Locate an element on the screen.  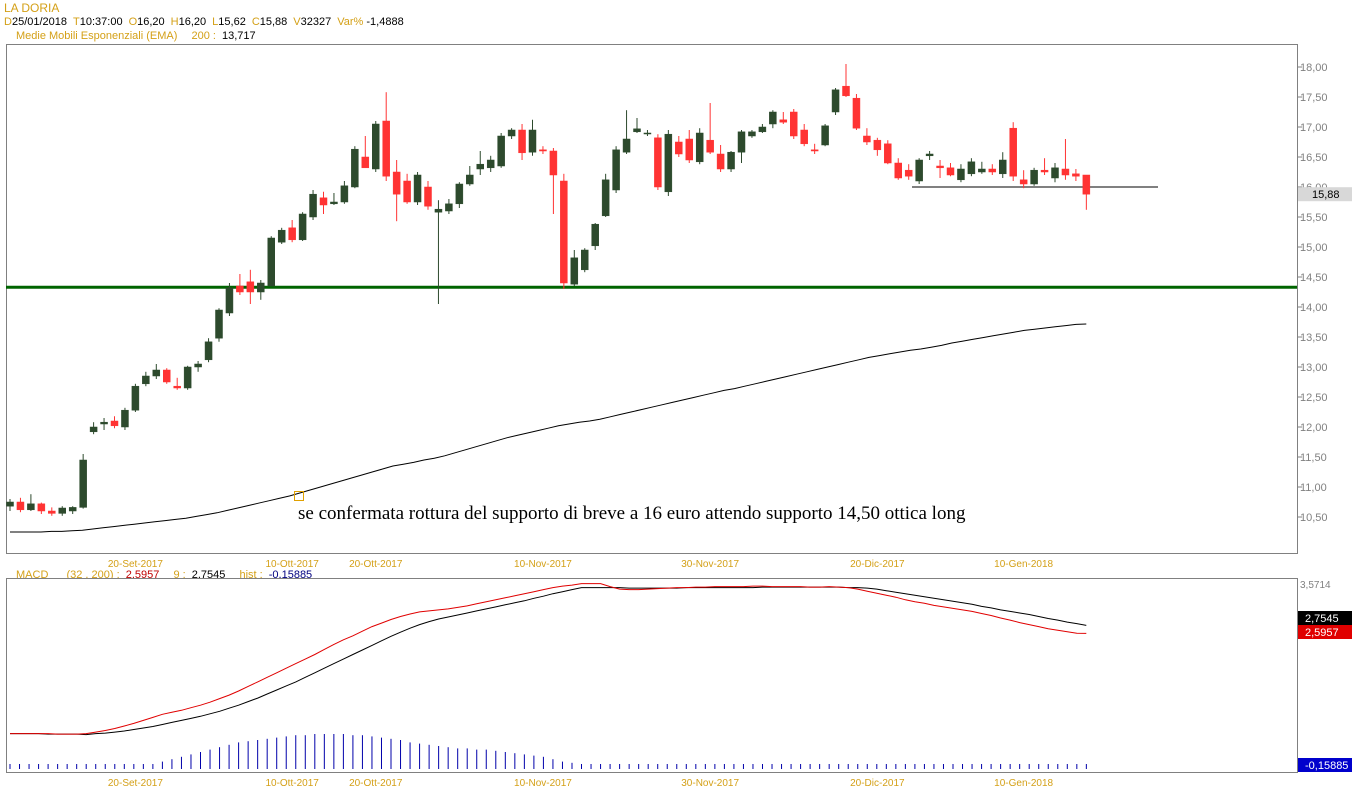
price-x-tick-label: 20-Dic-2017 is located at coordinates (877, 564).